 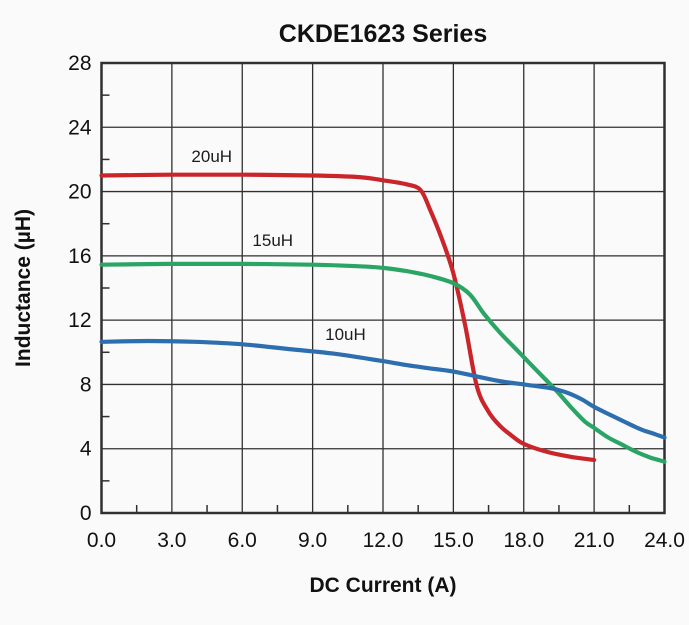 I want to click on chart-title: CKDE1623 Series, so click(x=383, y=34).